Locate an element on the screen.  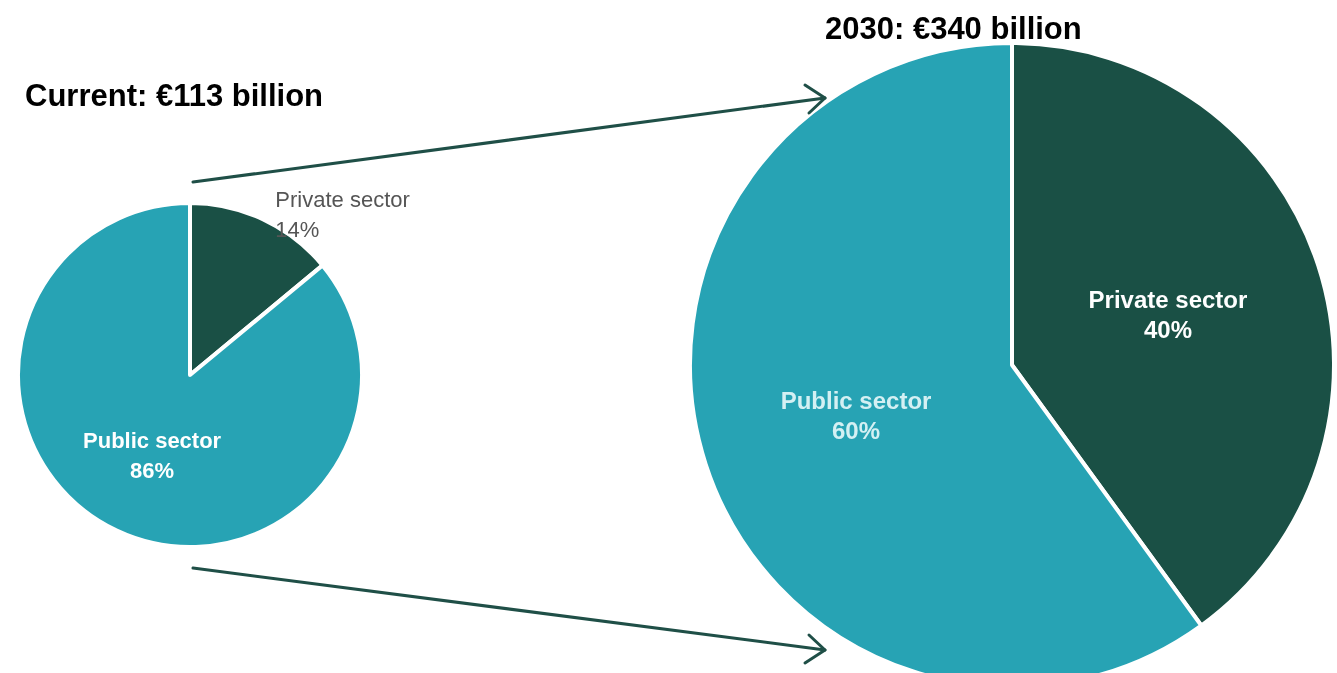
chart-title: Current: €113 billion is located at coordinates (174, 95).